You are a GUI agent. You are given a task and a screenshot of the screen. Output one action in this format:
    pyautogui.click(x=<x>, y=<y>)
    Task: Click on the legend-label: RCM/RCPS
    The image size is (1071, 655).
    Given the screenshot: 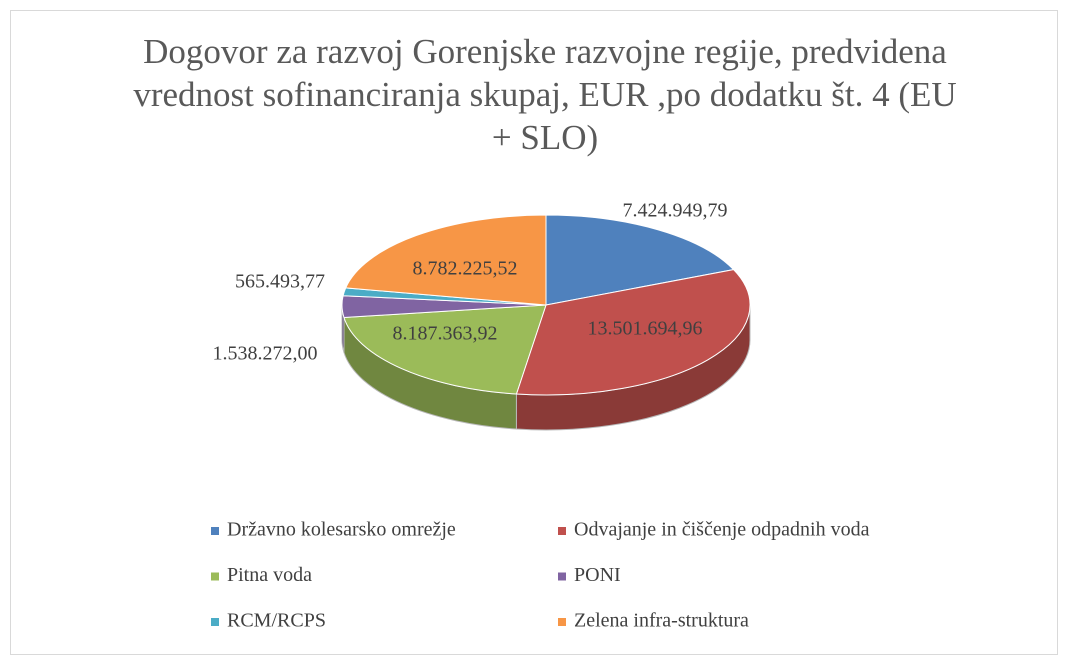 What is the action you would take?
    pyautogui.click(x=276, y=621)
    